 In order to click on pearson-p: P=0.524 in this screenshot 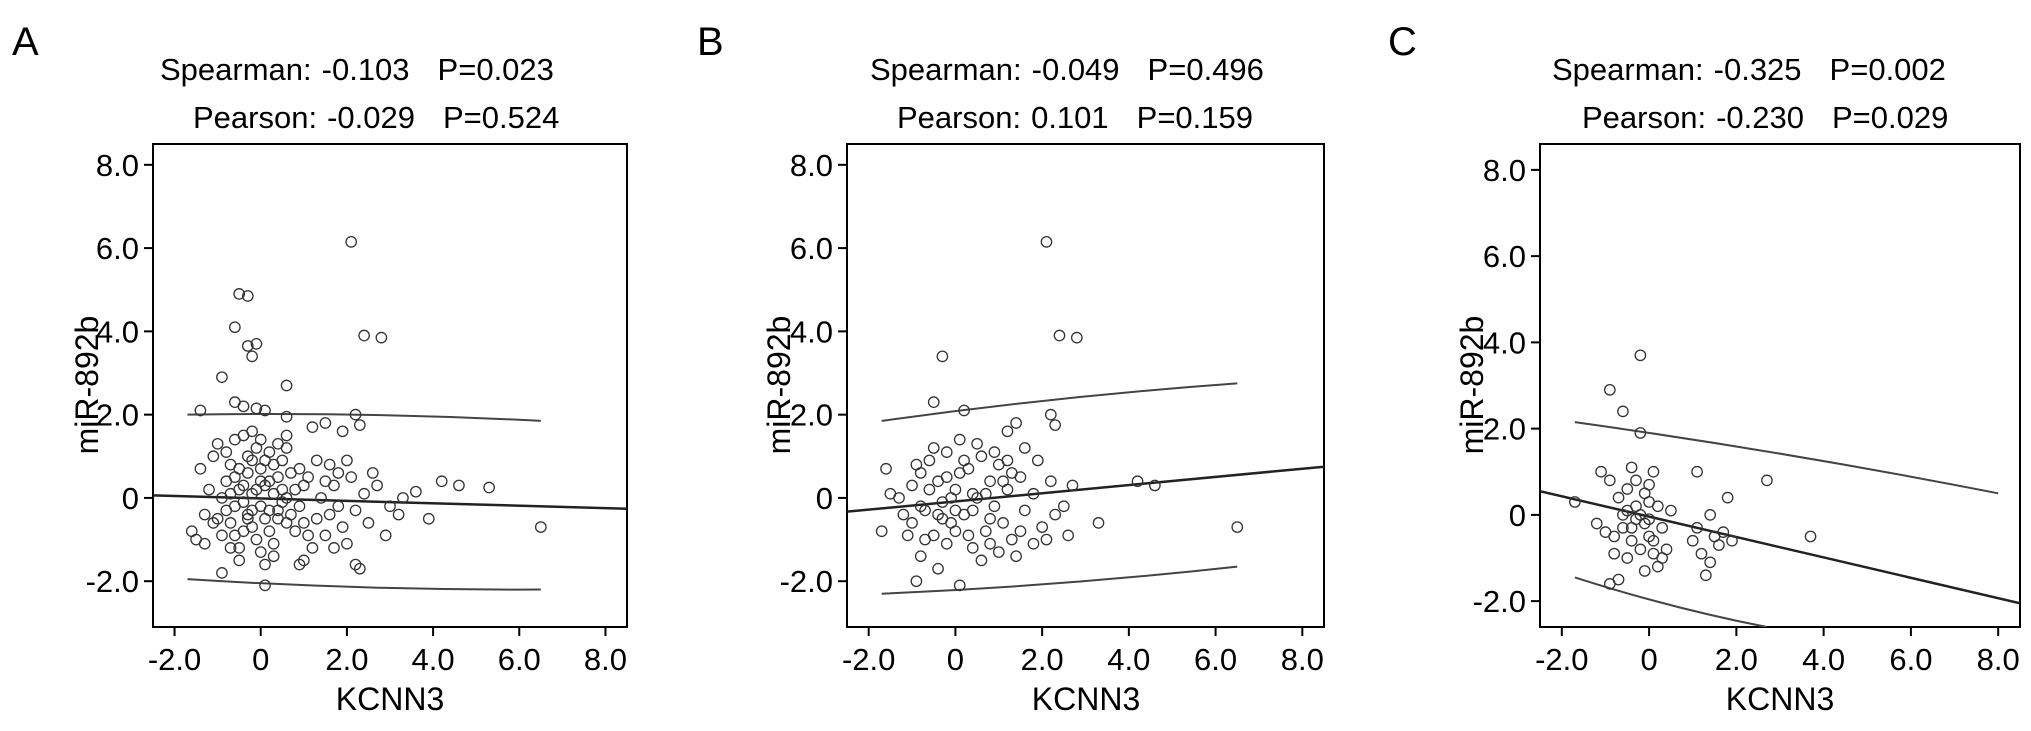, I will do `click(501, 117)`.